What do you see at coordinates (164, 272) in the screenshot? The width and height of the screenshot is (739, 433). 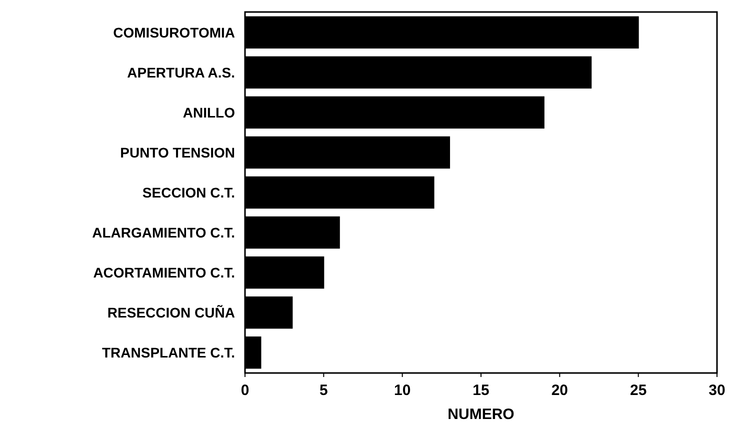 I see `y-tick-label: ACORTAMIENTO C.T.` at bounding box center [164, 272].